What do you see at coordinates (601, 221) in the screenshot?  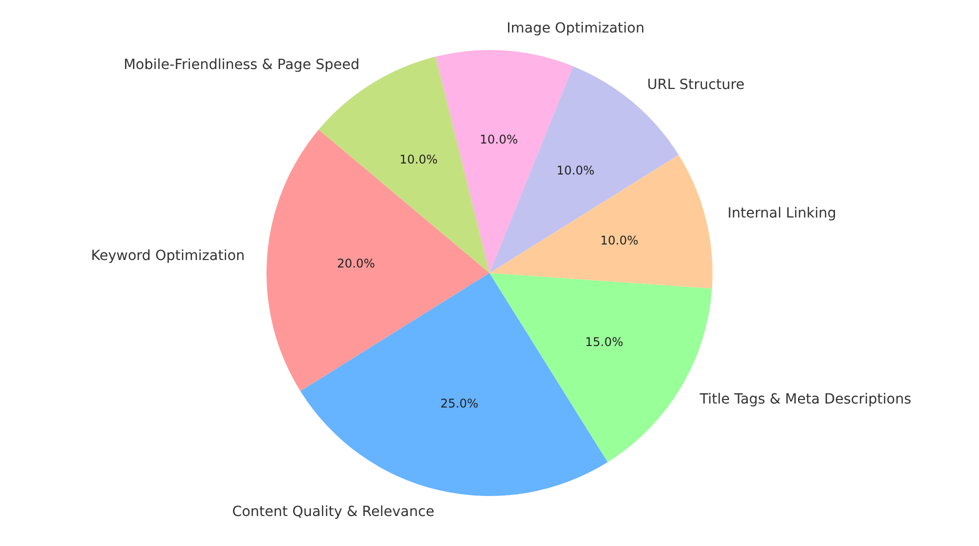 I see `pie-slice` at bounding box center [601, 221].